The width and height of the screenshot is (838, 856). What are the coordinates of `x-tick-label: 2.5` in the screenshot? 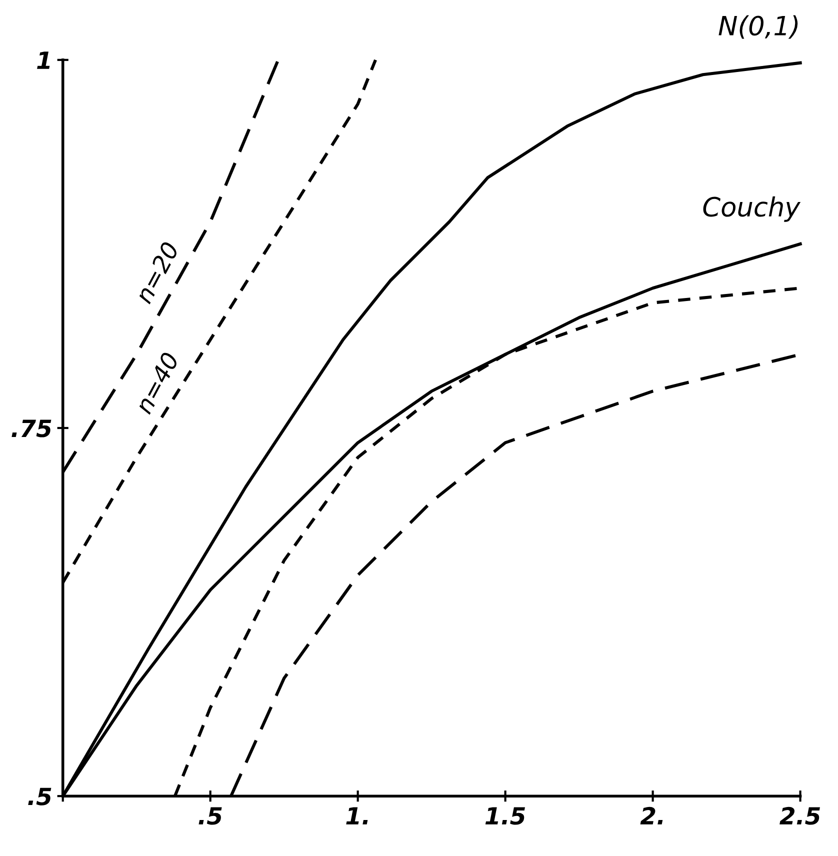 It's located at (800, 815).